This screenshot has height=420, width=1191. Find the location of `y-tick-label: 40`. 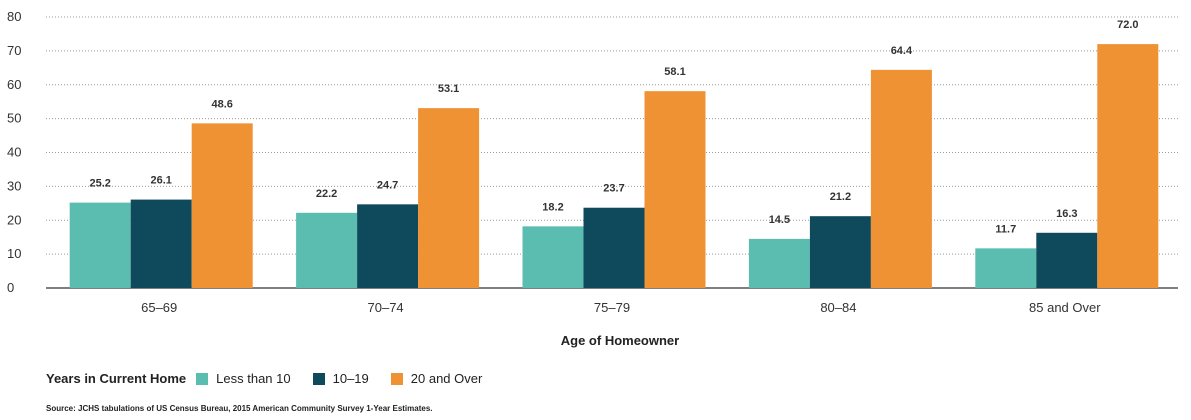

y-tick-label: 40 is located at coordinates (14, 152).